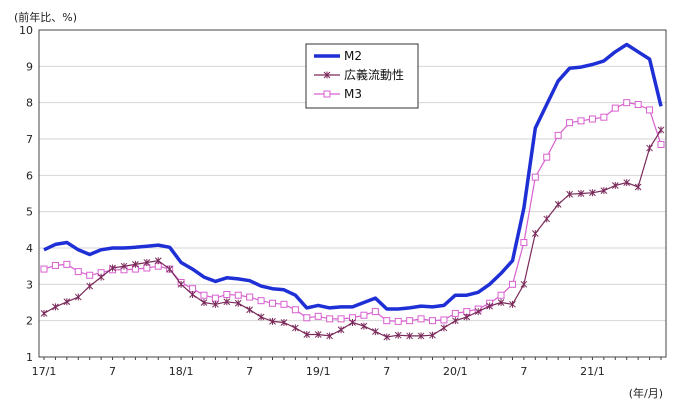 Image resolution: width=675 pixels, height=401 pixels. What do you see at coordinates (29, 66) in the screenshot?
I see `y-tick-label: 9` at bounding box center [29, 66].